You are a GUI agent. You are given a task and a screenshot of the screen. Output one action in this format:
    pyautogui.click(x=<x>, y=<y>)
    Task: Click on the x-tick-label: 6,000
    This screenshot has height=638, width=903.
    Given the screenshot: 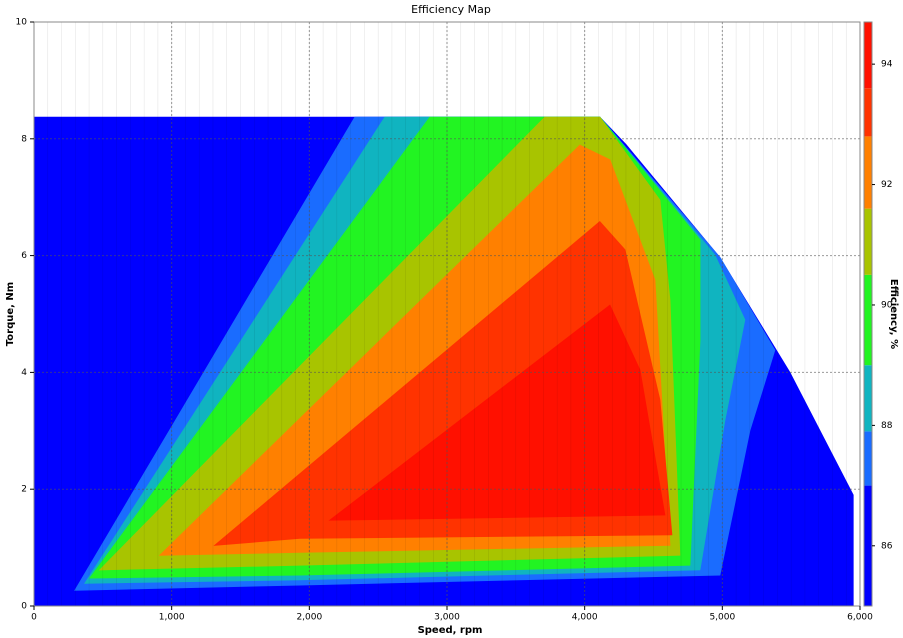 What is the action you would take?
    pyautogui.click(x=860, y=618)
    